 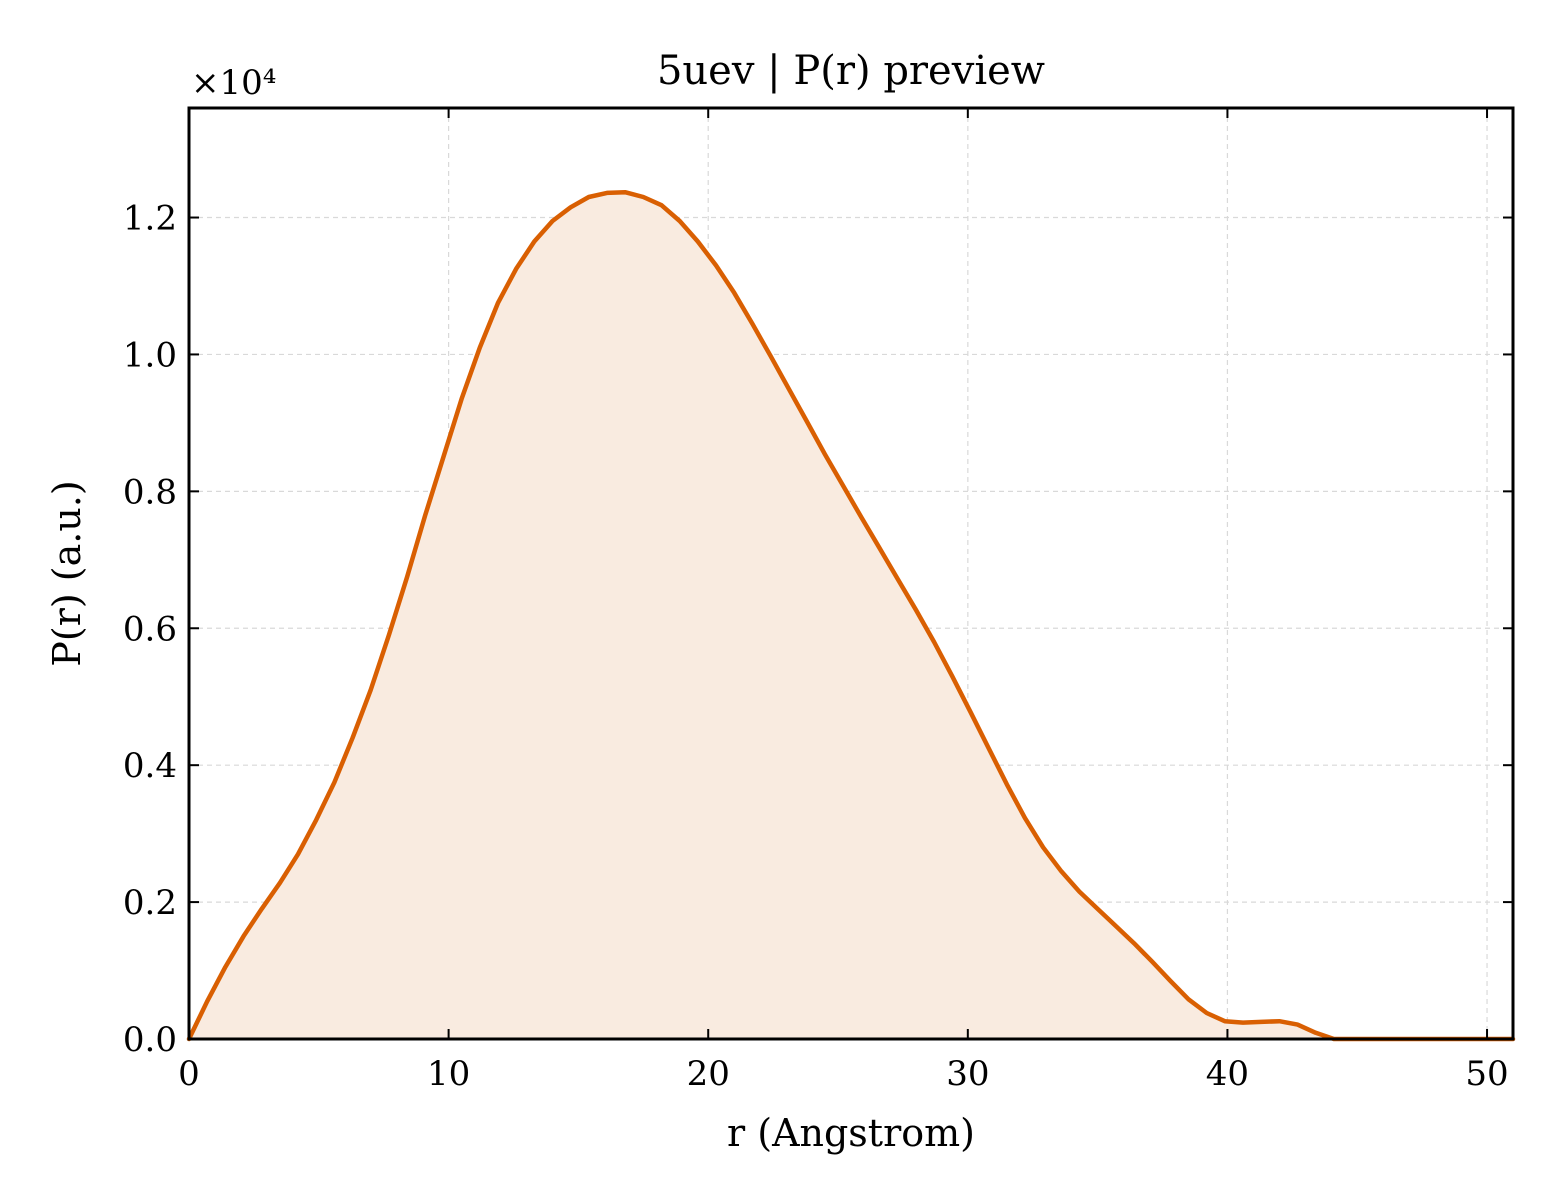 What do you see at coordinates (67, 573) in the screenshot?
I see `y-axis-label: P(r) (a.u.)` at bounding box center [67, 573].